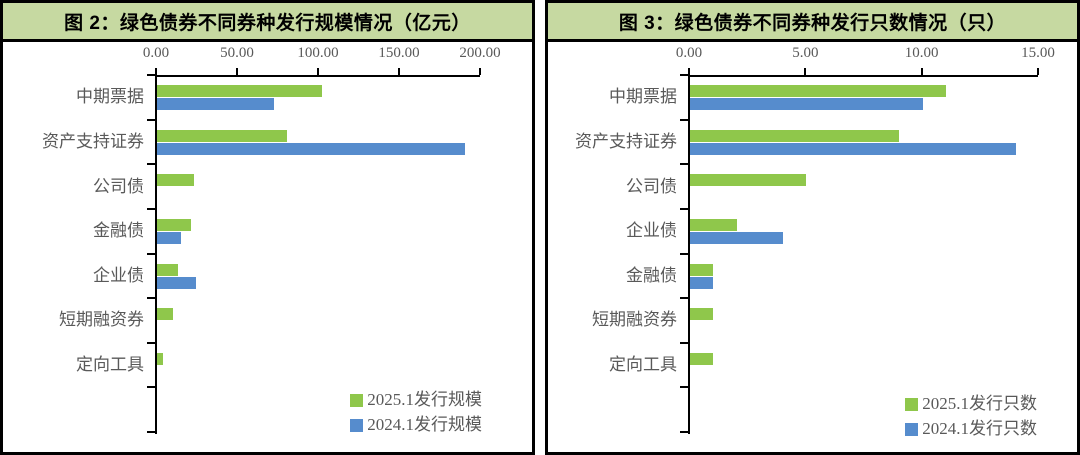 This screenshot has width=1080, height=455. I want to click on x-axis-tick-label: 5.00, so click(805, 53).